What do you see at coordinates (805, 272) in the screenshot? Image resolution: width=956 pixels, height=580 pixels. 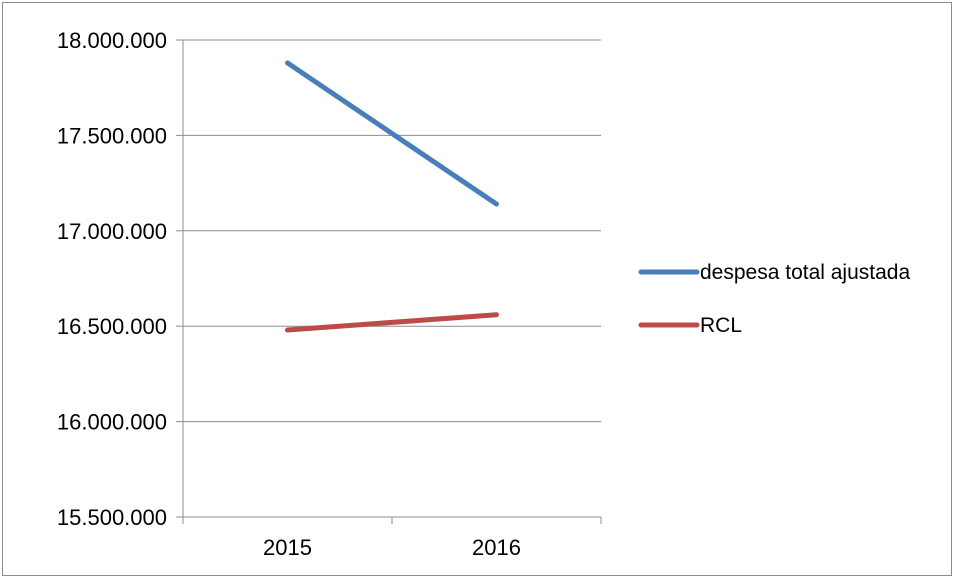 I see `legend-label: despesa total ajustada` at bounding box center [805, 272].